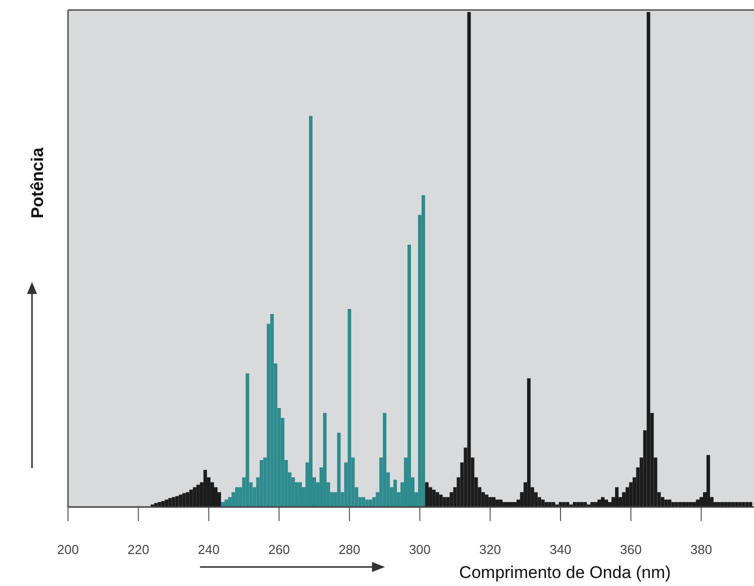 The width and height of the screenshot is (754, 586). Describe the element at coordinates (561, 549) in the screenshot. I see `x-tick-label: 340` at that location.